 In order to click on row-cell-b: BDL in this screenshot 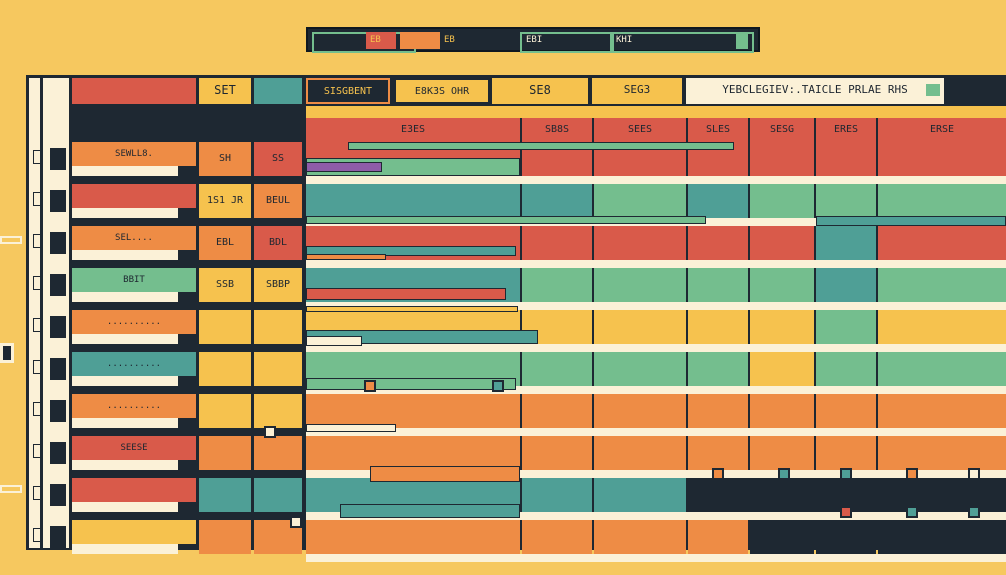, I will do `click(278, 243)`.